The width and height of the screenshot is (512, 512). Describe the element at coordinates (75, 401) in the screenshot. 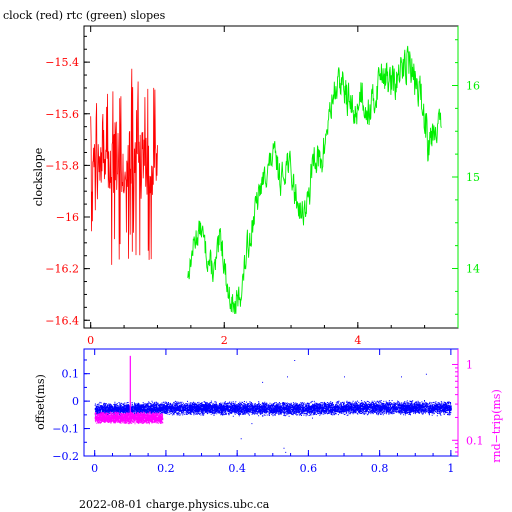

I see `offset-y-tick-label: 0` at that location.